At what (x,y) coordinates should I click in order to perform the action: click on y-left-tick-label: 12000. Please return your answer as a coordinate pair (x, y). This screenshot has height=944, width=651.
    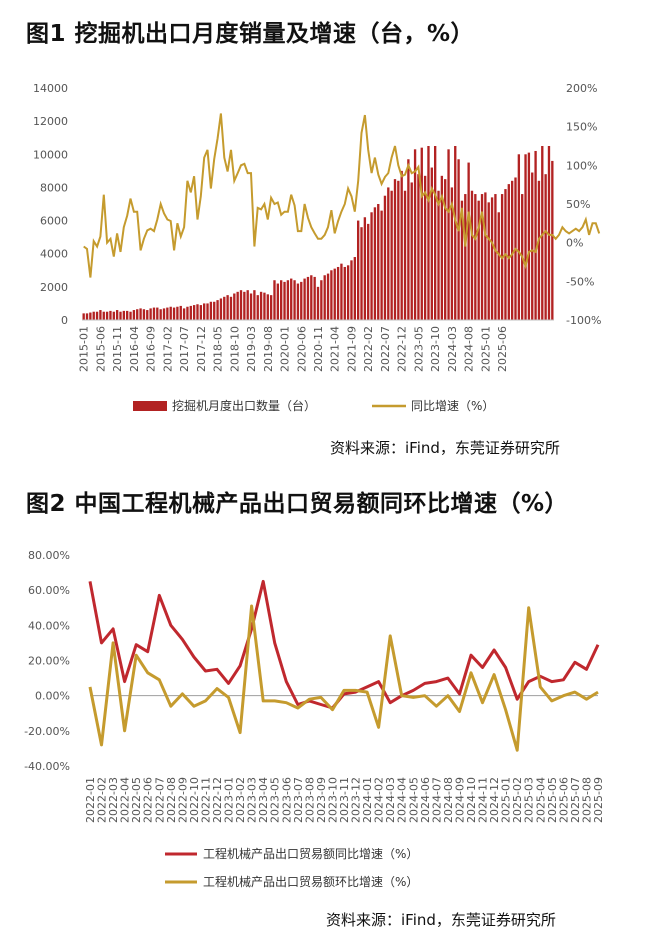
    Looking at the image, I should click on (50, 121).